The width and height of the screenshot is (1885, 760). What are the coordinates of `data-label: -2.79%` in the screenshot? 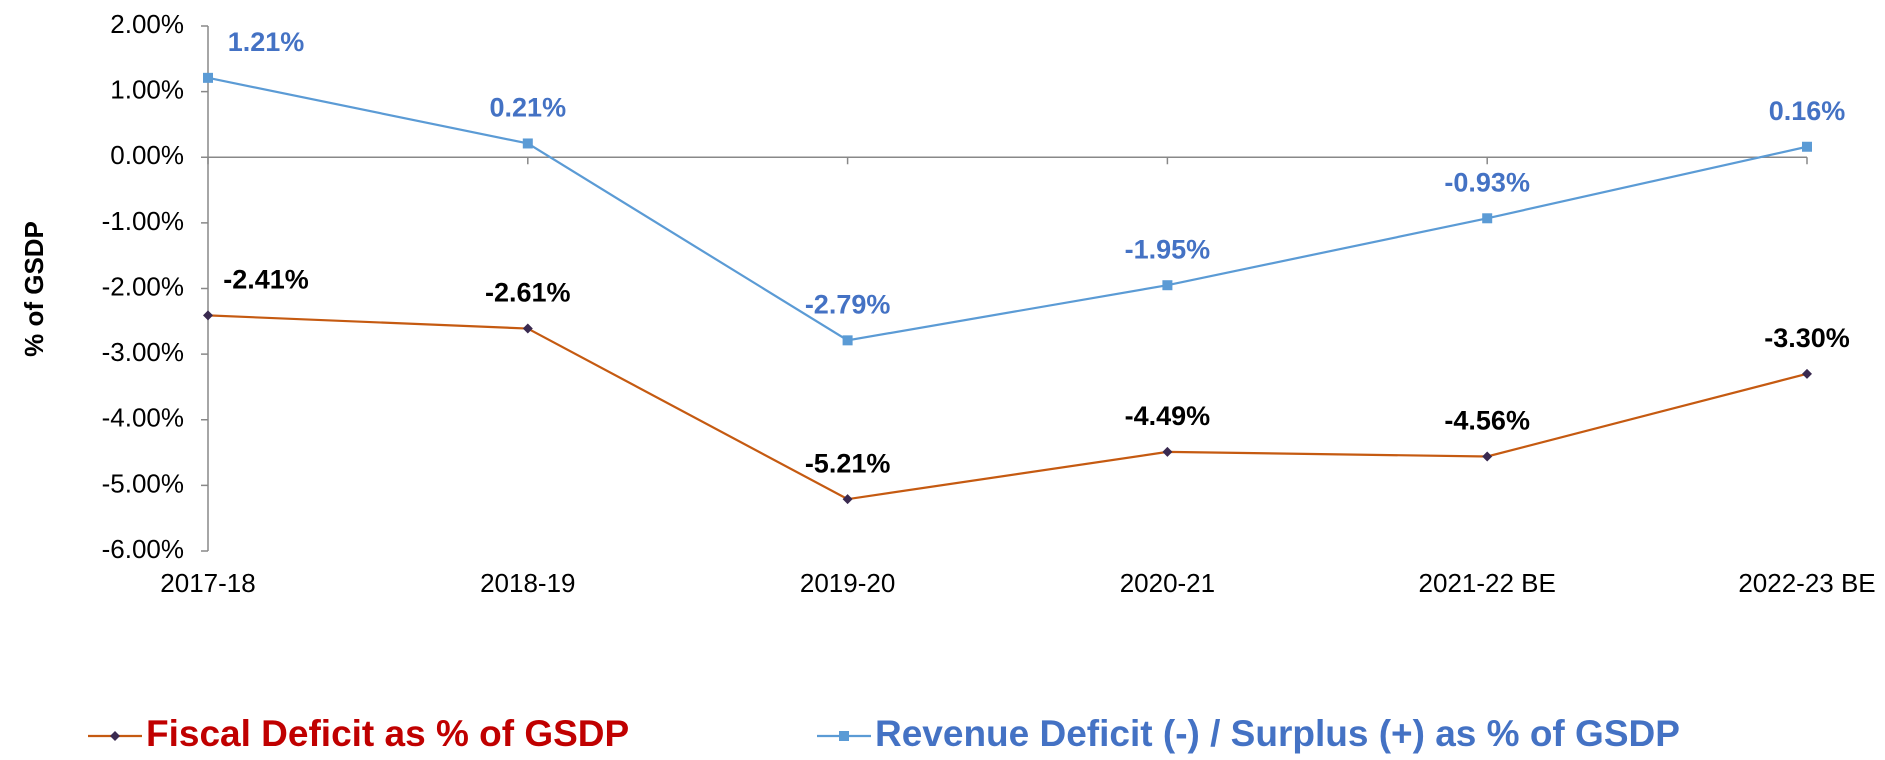 It's located at (848, 304).